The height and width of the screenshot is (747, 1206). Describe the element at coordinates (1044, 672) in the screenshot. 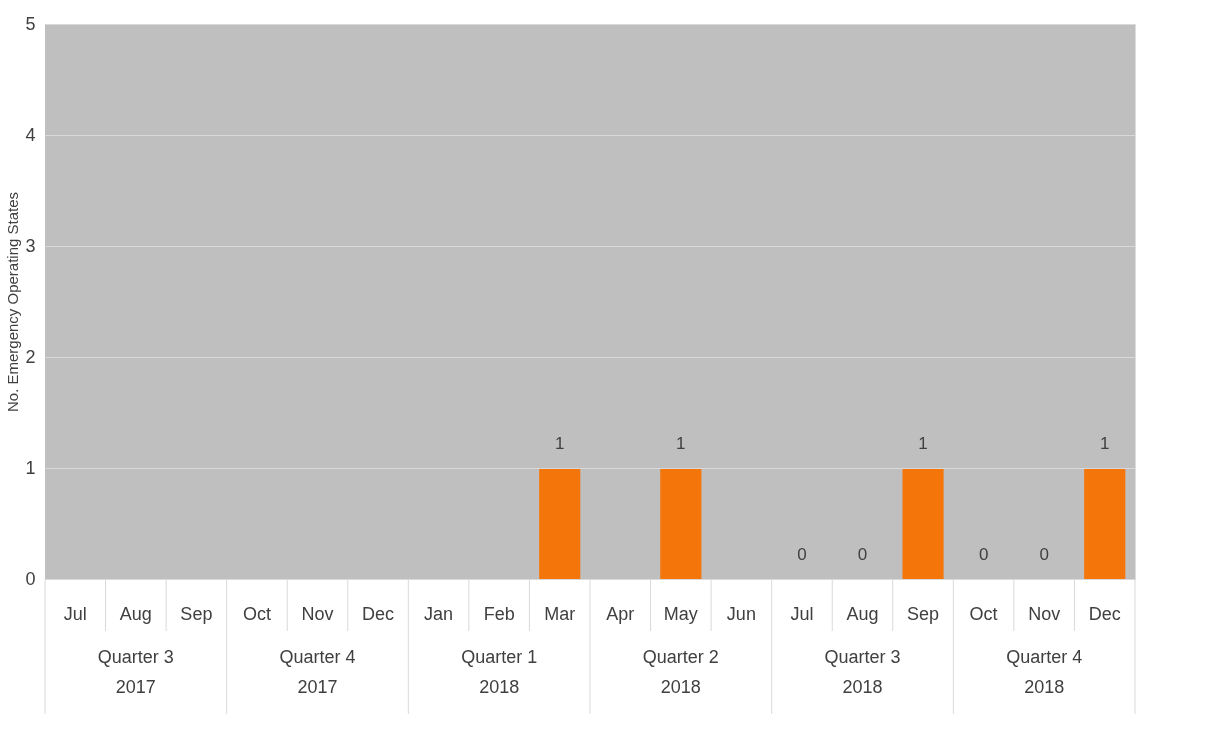

I see `text: Quarter 4 2018` at that location.